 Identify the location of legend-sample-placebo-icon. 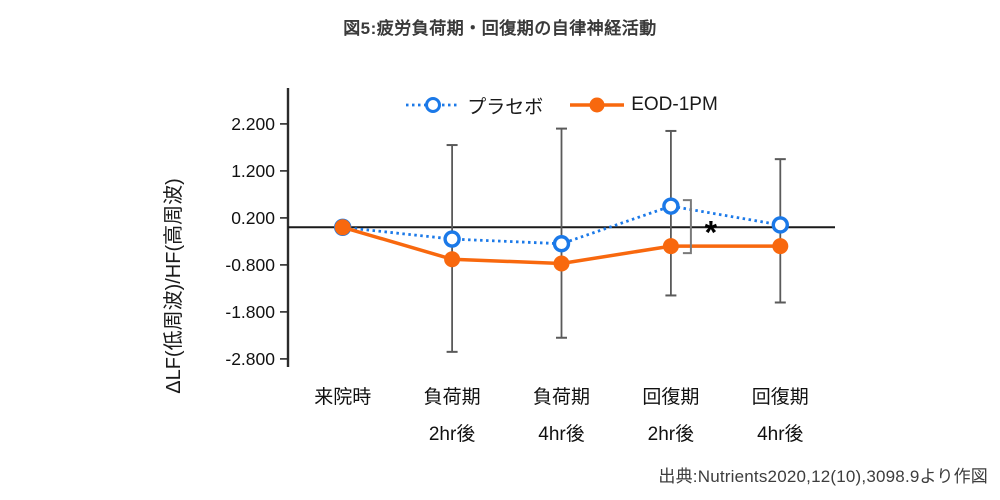
(433, 105).